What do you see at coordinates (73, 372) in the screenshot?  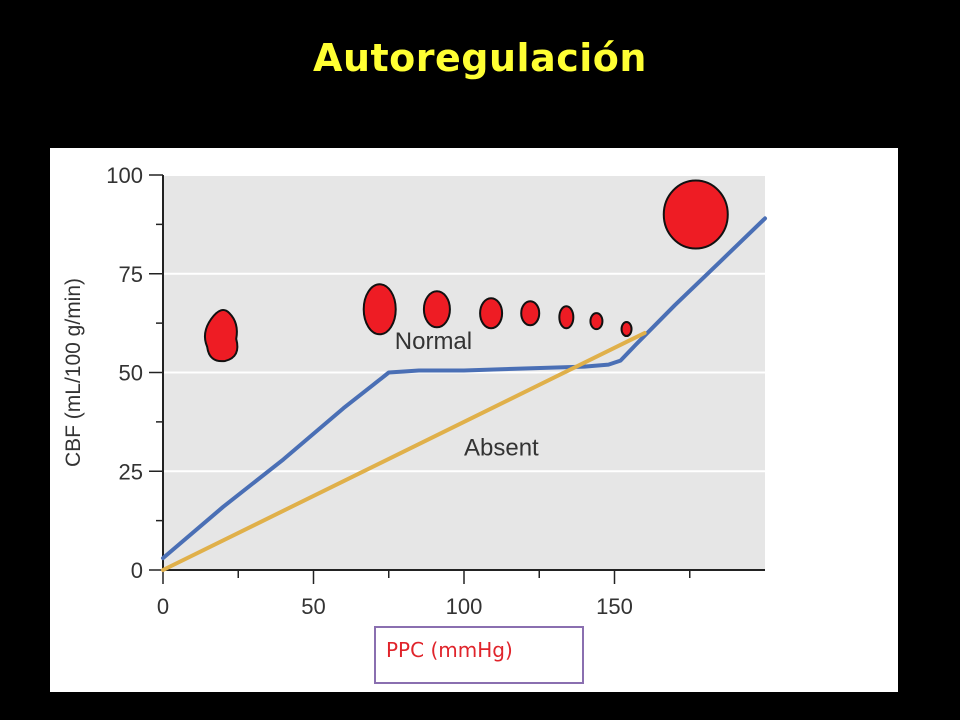 I see `y-axis-label: CBF (mL/100 g/min)` at bounding box center [73, 372].